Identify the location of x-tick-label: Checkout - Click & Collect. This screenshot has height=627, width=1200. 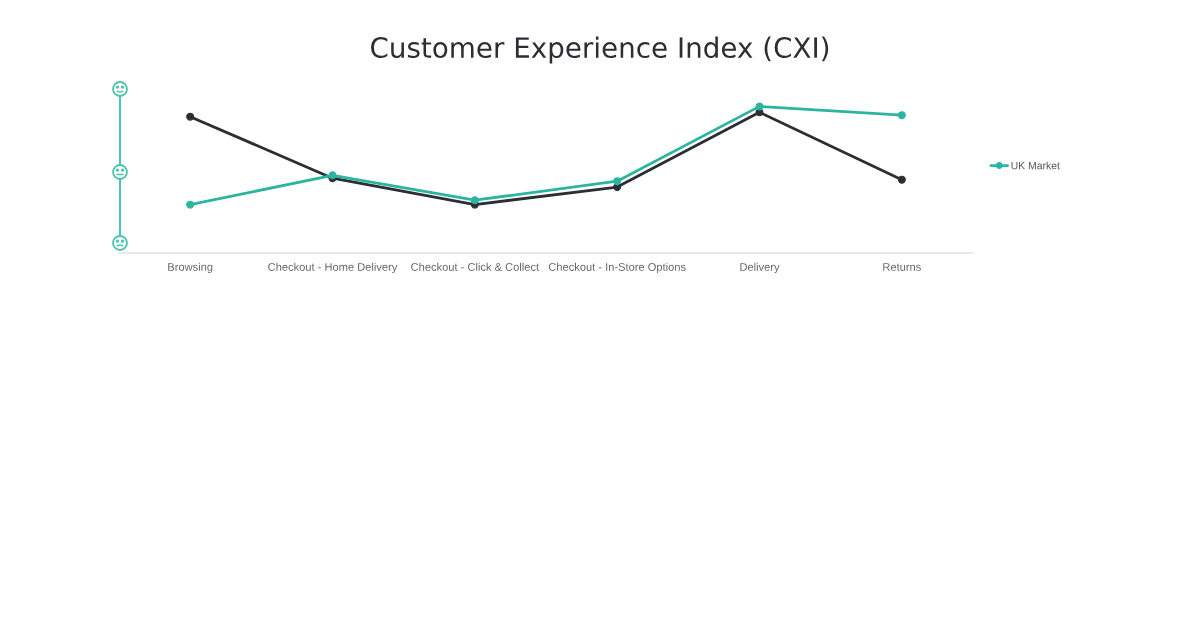
(475, 266).